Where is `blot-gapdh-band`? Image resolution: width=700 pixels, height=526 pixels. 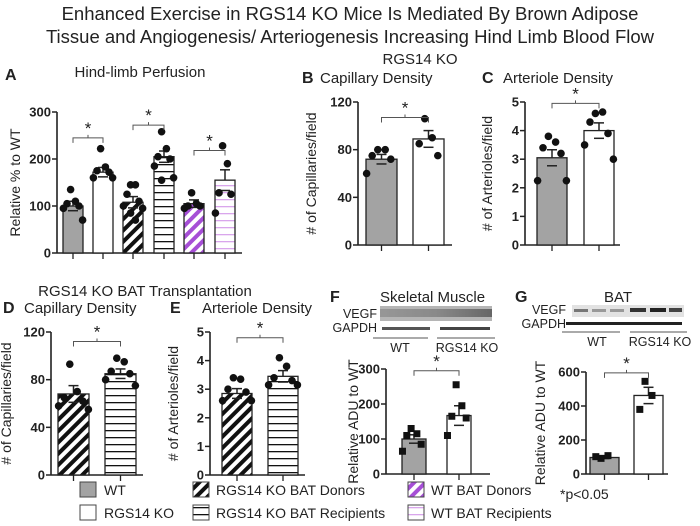 blot-gapdh-band is located at coordinates (465, 328).